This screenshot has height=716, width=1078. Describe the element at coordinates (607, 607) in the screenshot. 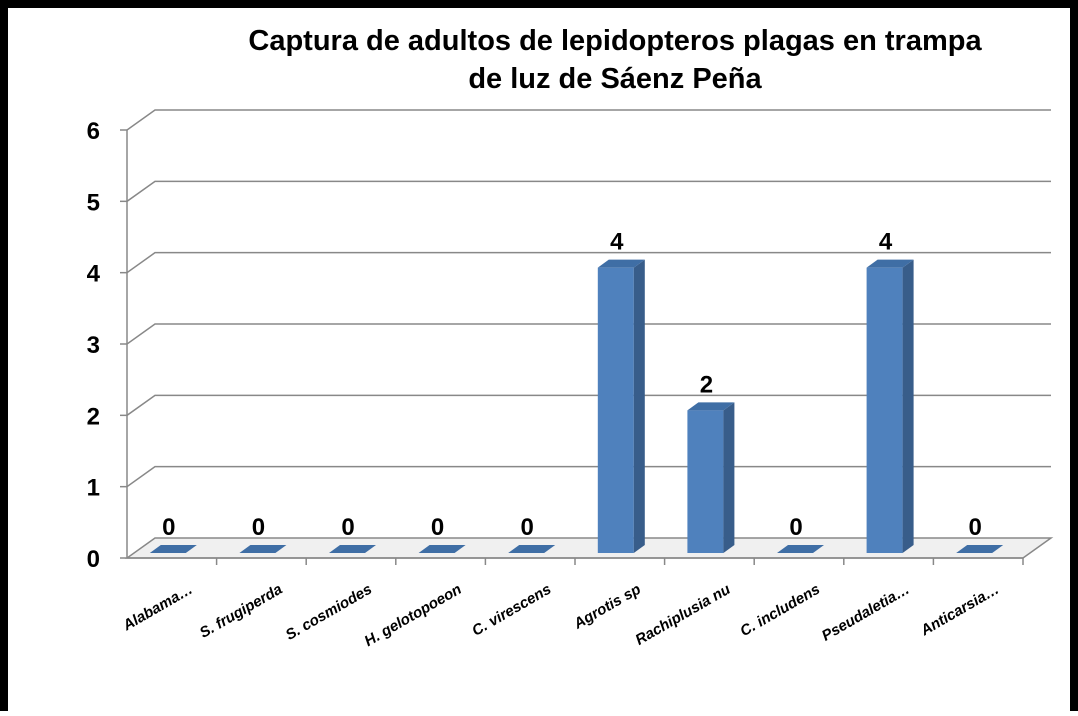

I see `x-tick-label: Agrotis sp` at that location.